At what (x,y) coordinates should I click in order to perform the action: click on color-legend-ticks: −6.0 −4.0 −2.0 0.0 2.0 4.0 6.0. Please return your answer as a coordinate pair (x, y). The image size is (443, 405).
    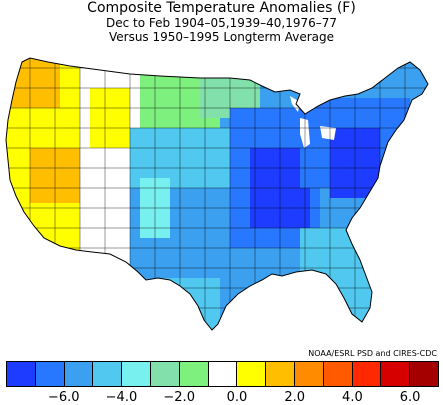
    Looking at the image, I should click on (222, 397).